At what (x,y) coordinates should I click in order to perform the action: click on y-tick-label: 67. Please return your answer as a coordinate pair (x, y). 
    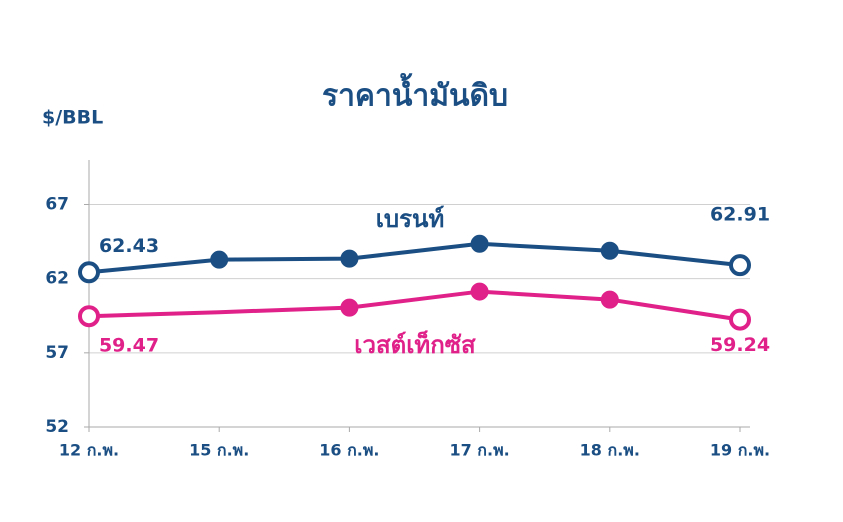
    Looking at the image, I should click on (57, 205).